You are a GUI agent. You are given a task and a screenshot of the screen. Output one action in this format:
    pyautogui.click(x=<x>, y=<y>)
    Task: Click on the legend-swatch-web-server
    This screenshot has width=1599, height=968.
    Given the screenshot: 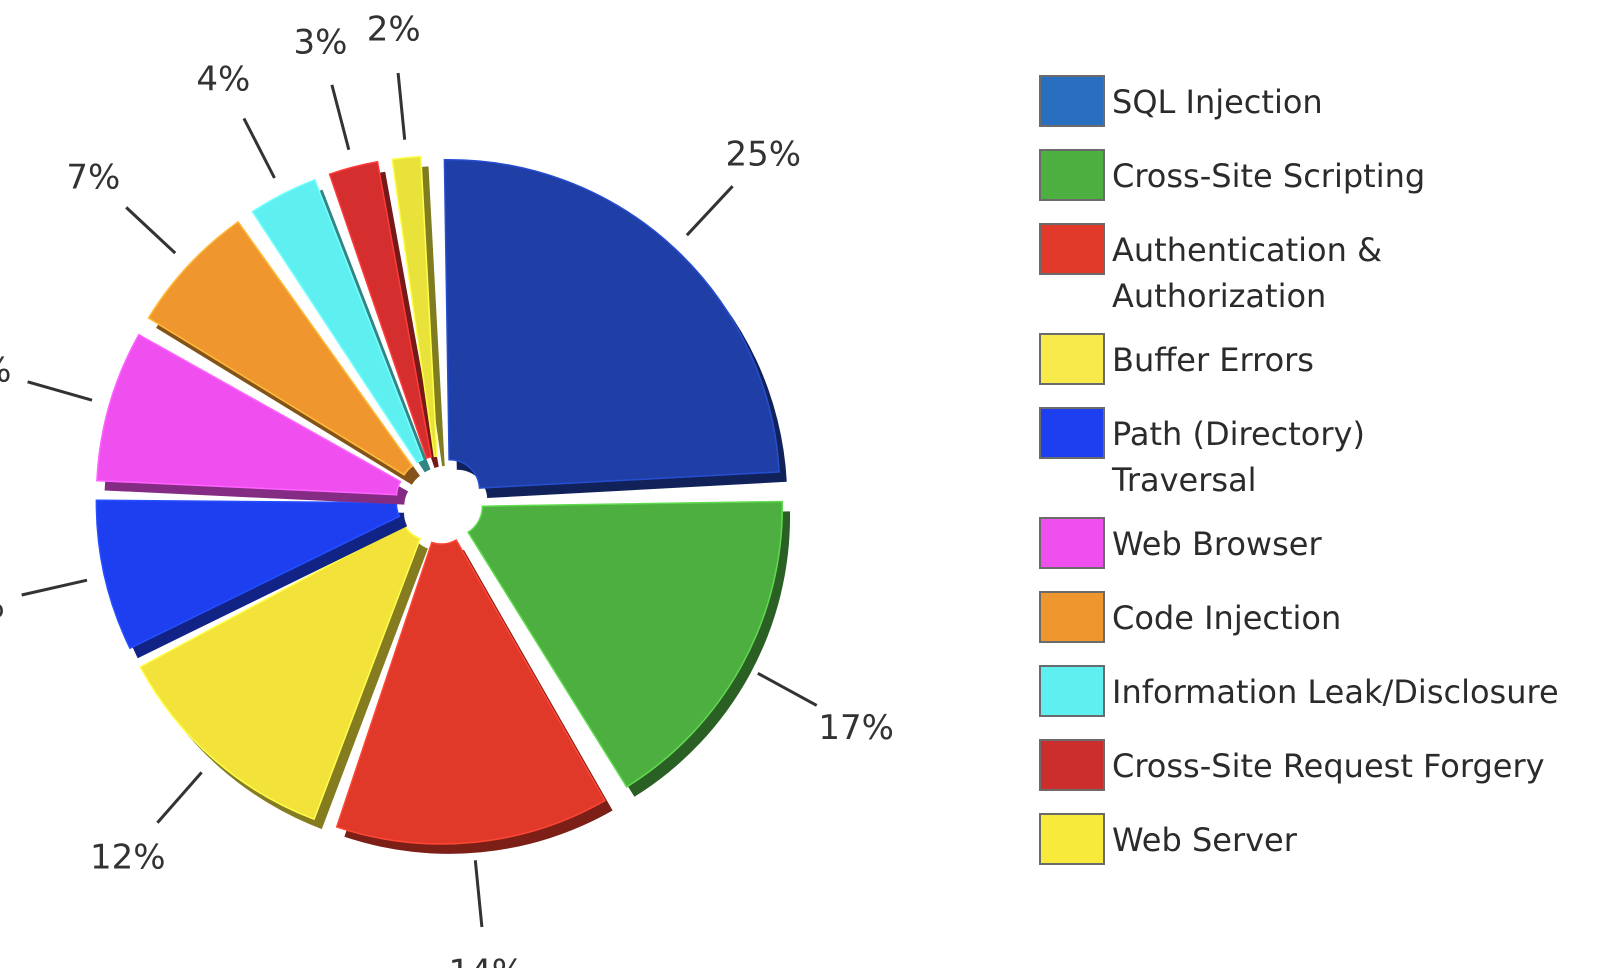 What is the action you would take?
    pyautogui.click(x=1072, y=839)
    